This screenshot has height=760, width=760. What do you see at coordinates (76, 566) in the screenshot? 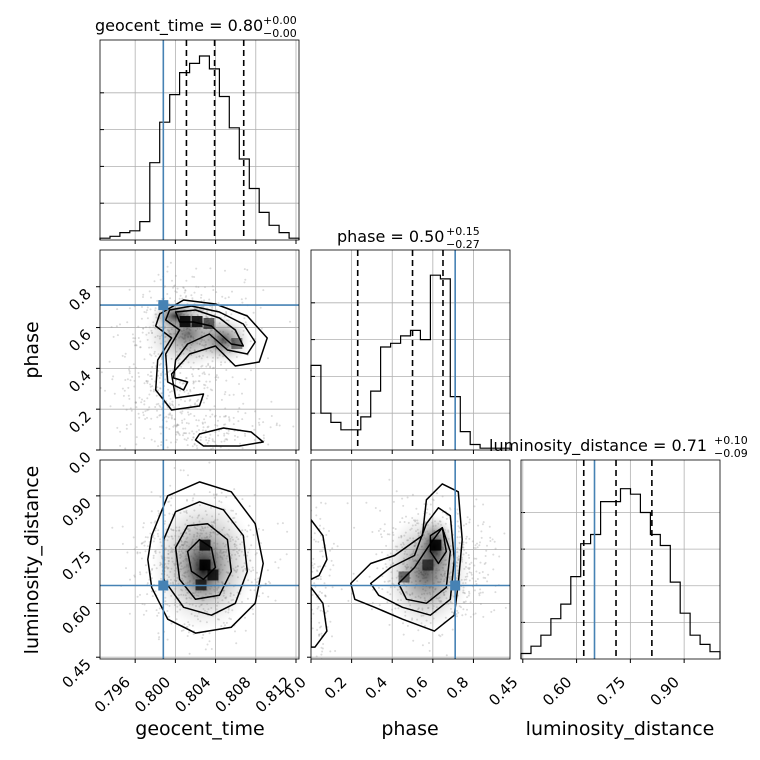
I see `y-tick-label: 0.75` at bounding box center [76, 566].